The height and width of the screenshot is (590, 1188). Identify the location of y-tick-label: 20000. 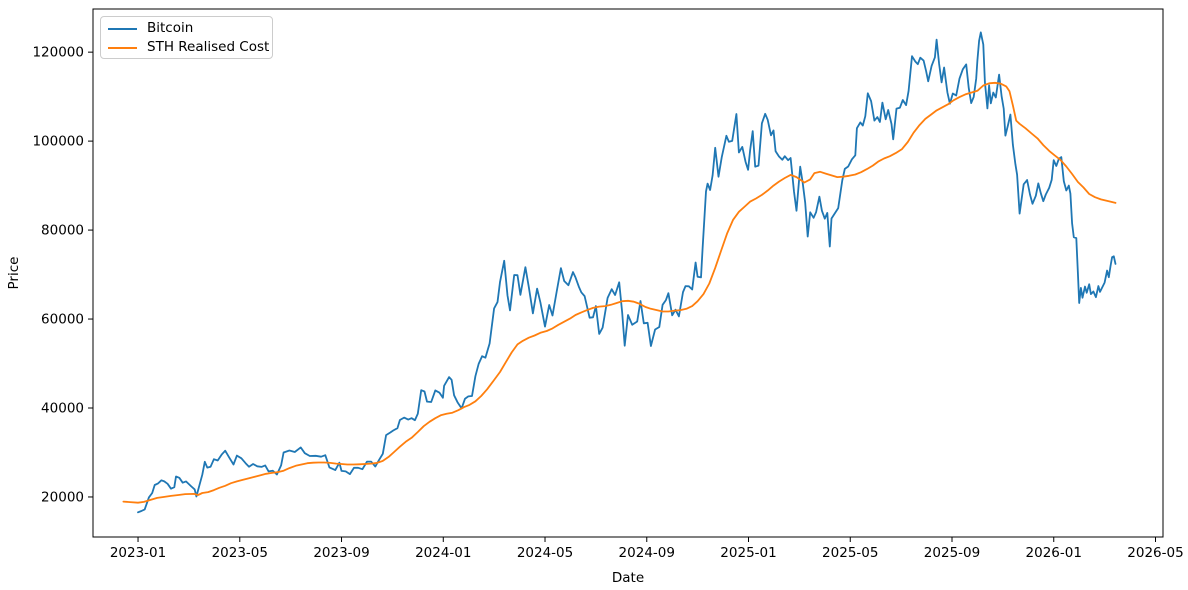
(62, 497).